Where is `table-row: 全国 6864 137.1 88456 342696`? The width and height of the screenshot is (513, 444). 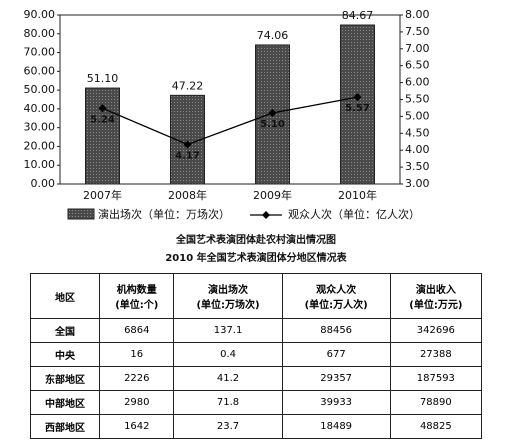 table-row: 全国 6864 137.1 88456 342696 is located at coordinates (256, 330).